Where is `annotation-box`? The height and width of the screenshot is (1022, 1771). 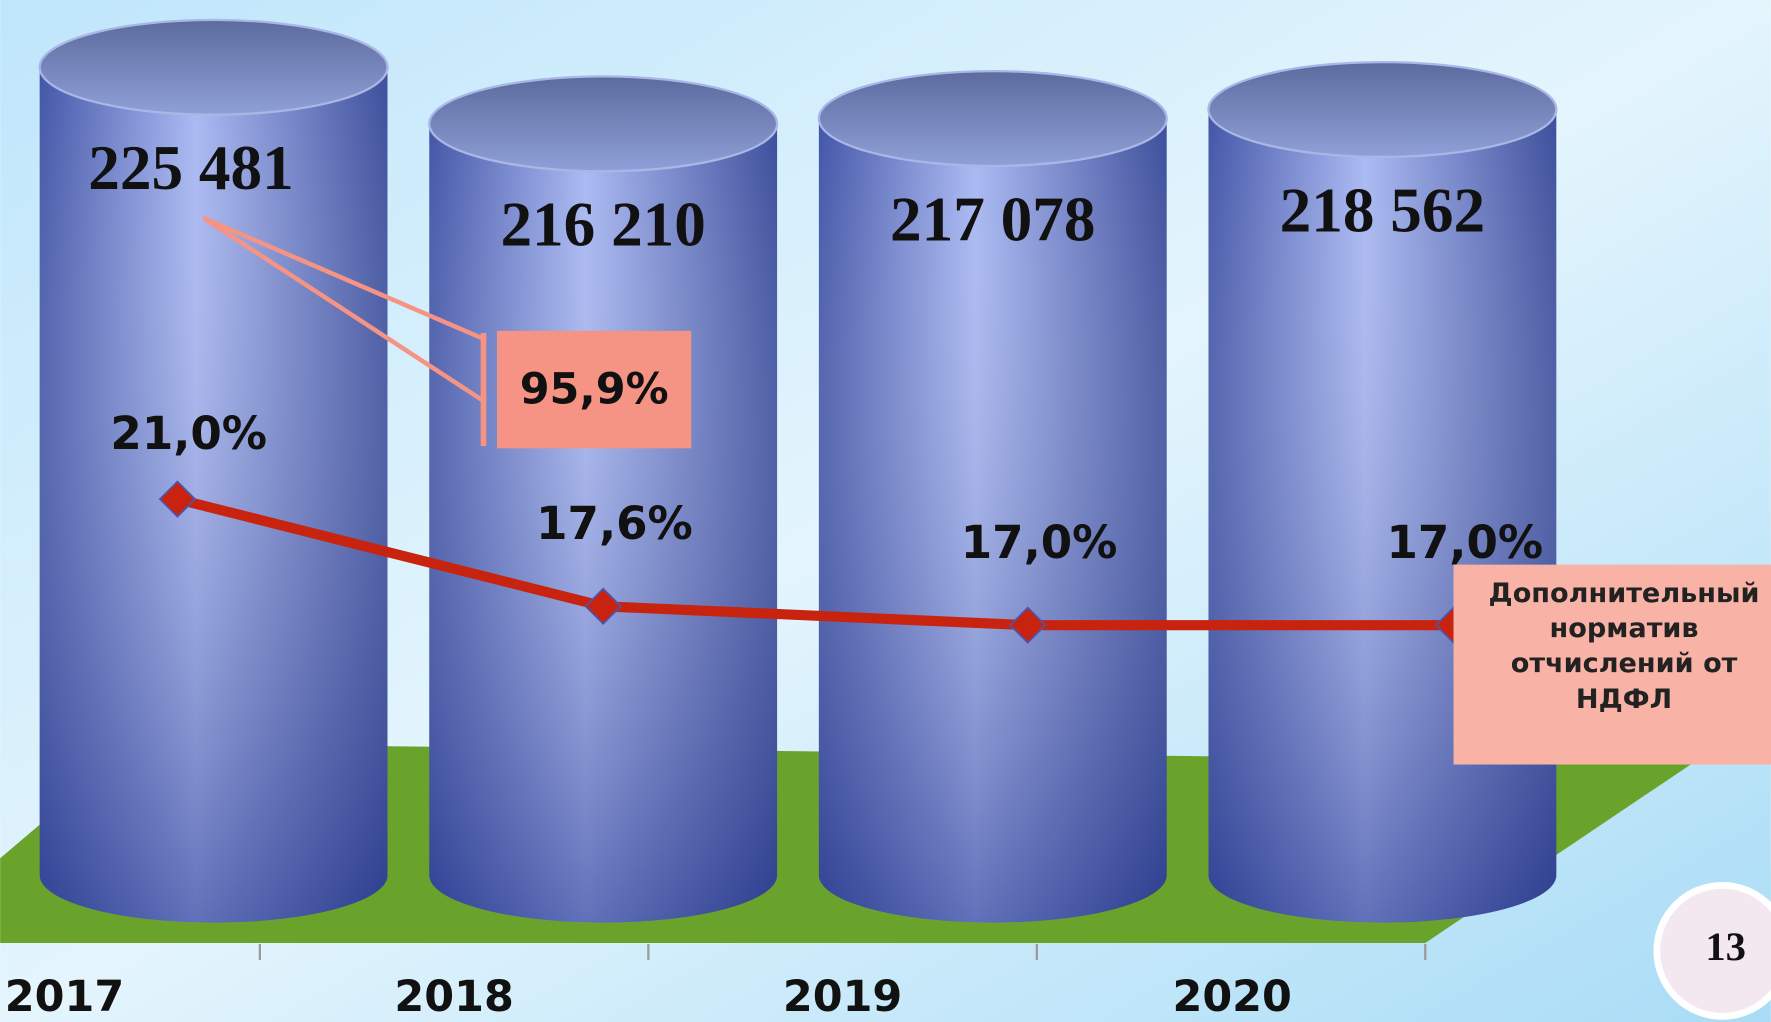
annotation-box is located at coordinates (594, 389).